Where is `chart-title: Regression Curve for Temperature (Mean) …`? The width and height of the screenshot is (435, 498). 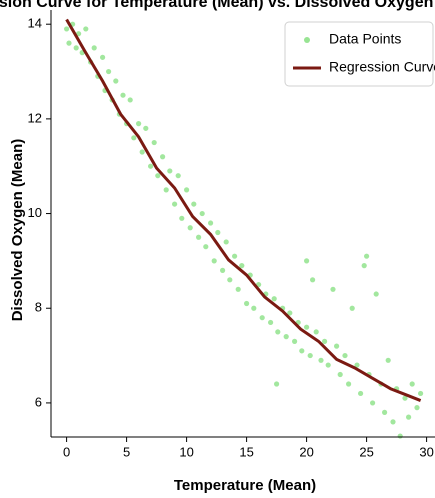
chart-title: Regression Curve for Temperature (Mean) … is located at coordinates (217, 5).